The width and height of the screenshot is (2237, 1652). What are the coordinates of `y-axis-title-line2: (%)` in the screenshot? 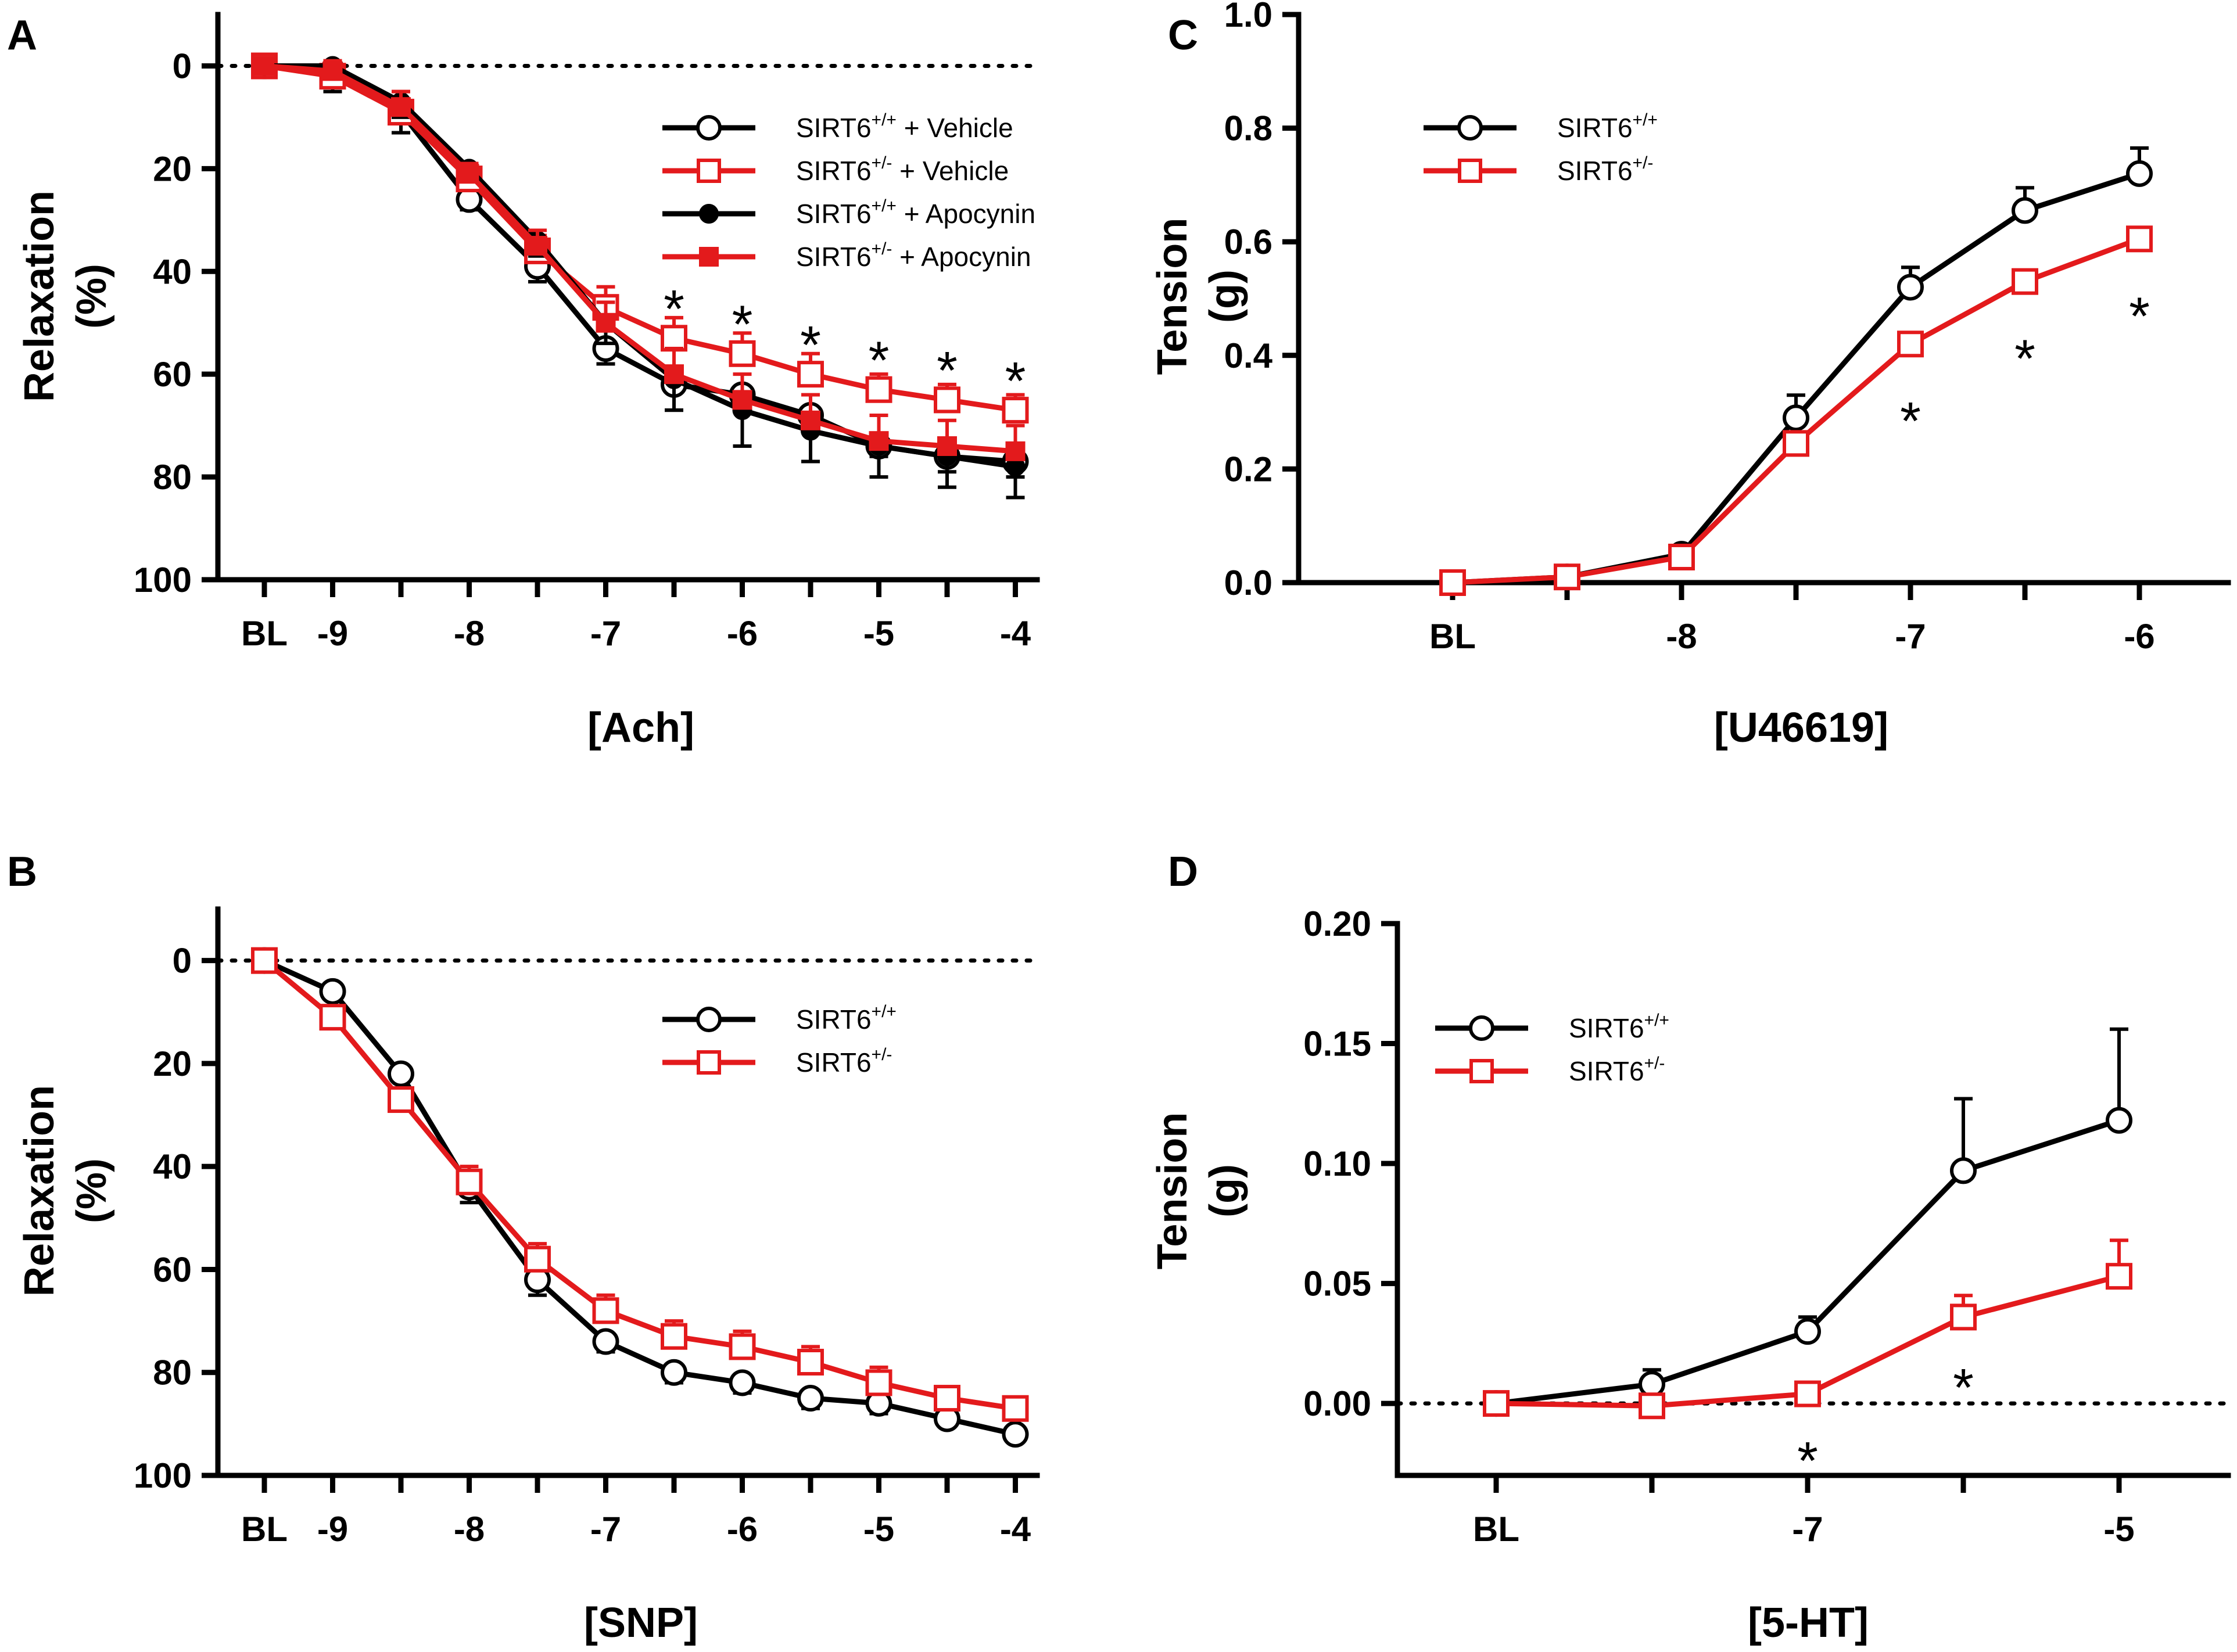 It's located at (92, 296).